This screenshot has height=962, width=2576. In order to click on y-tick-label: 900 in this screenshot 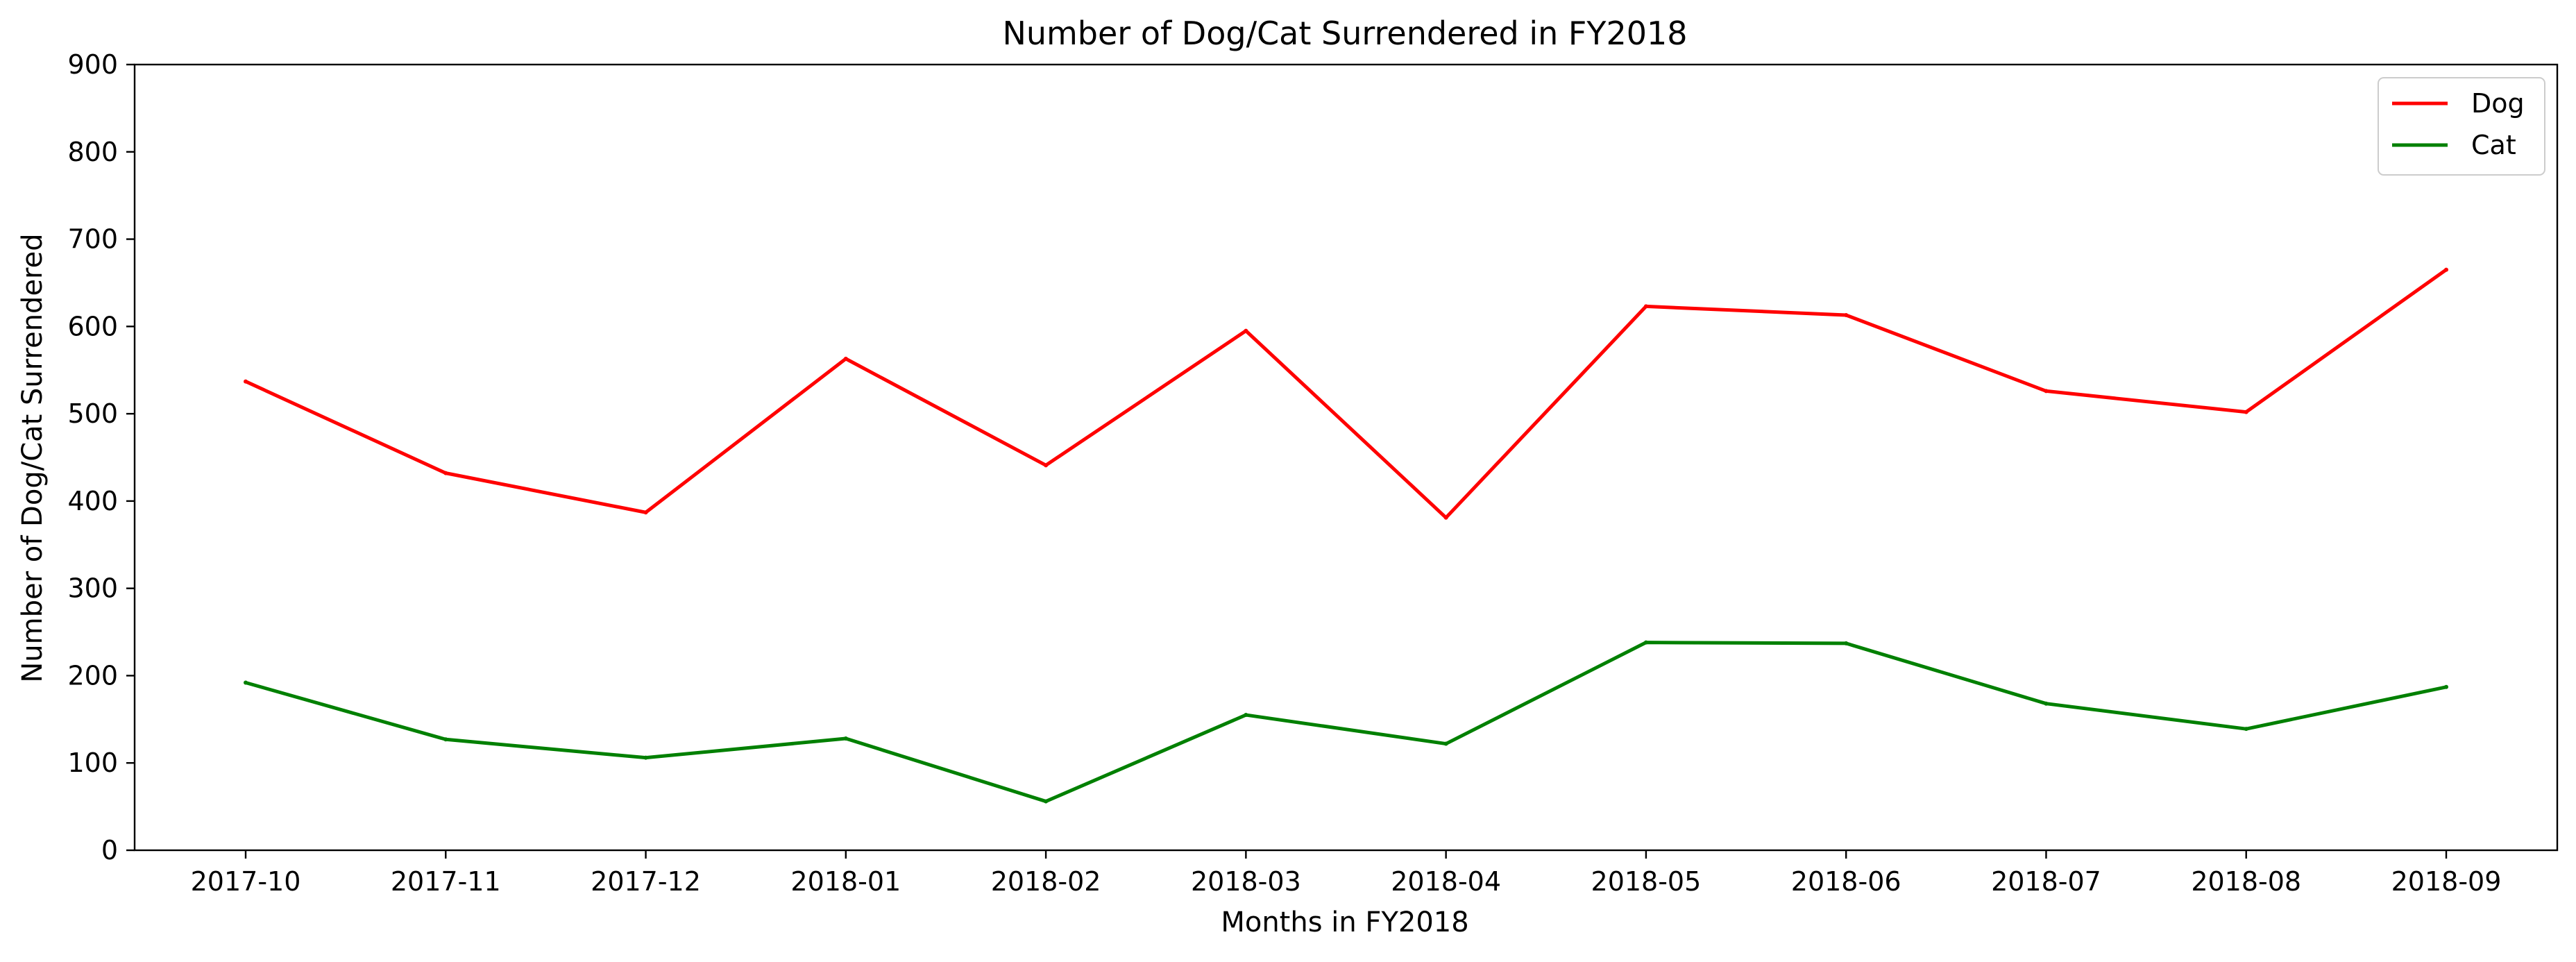, I will do `click(93, 64)`.